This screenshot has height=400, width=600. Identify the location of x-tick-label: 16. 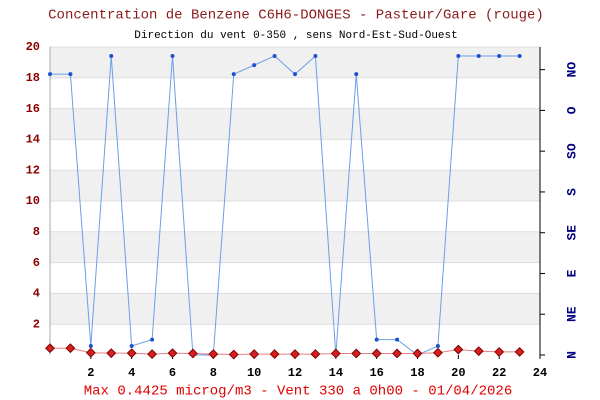
(376, 373).